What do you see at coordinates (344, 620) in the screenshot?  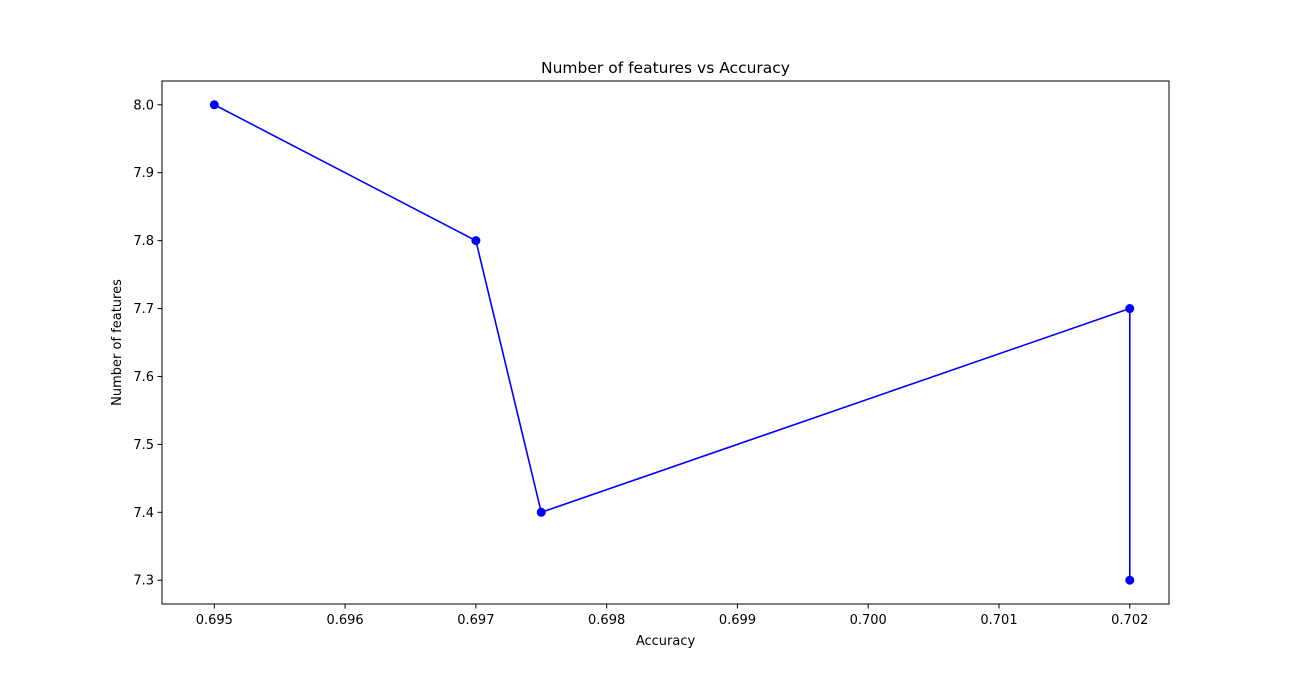 I see `x-tick-label: 0.696` at bounding box center [344, 620].